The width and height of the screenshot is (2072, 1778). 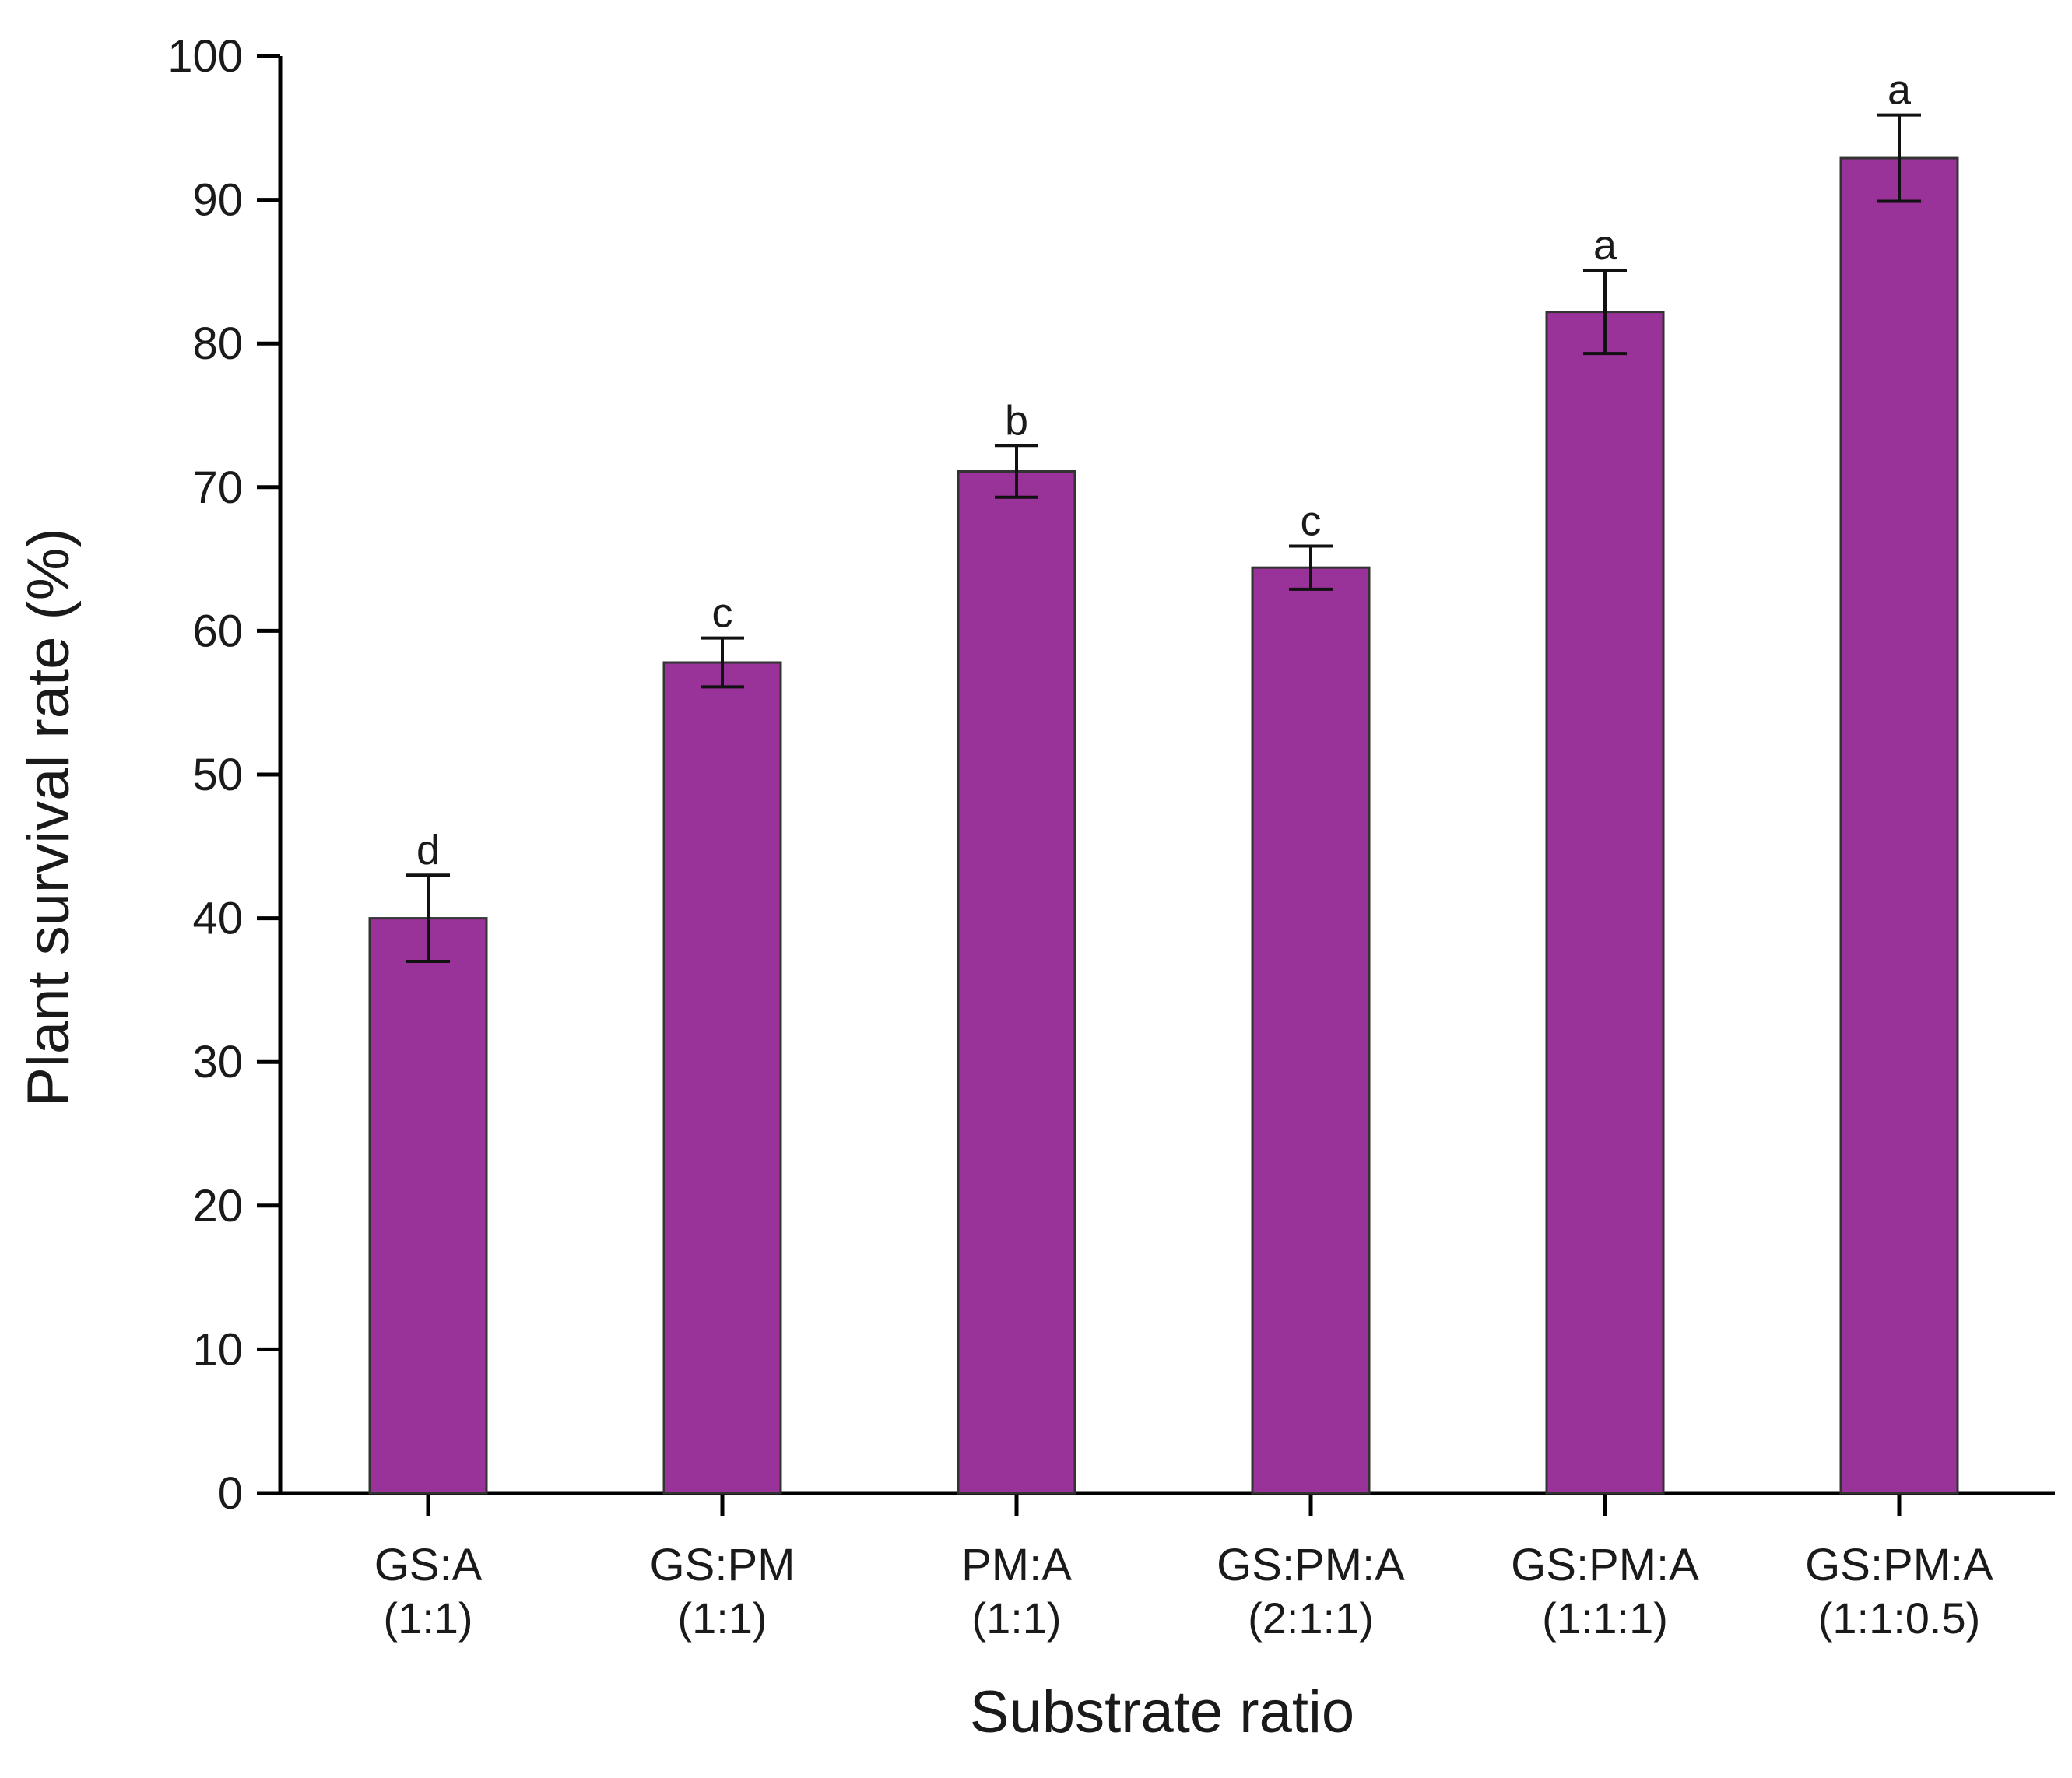 What do you see at coordinates (217, 487) in the screenshot?
I see `y-tick-label: 70` at bounding box center [217, 487].